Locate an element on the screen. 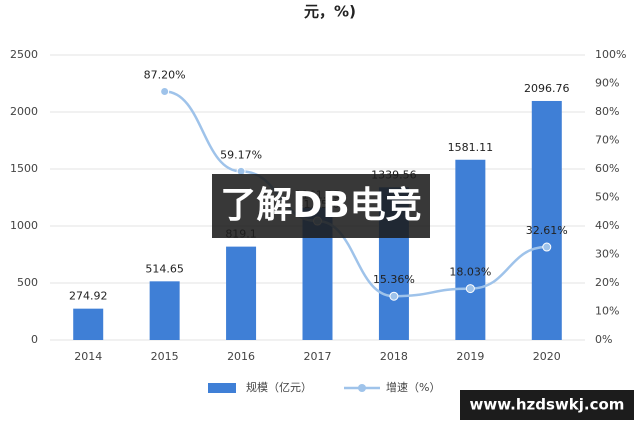  y2-tick-label: 20% is located at coordinates (607, 282).